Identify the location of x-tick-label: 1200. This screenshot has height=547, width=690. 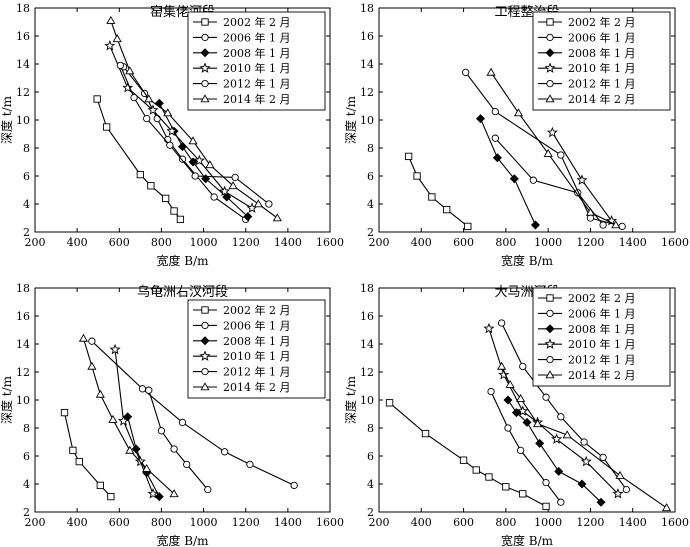
(590, 242).